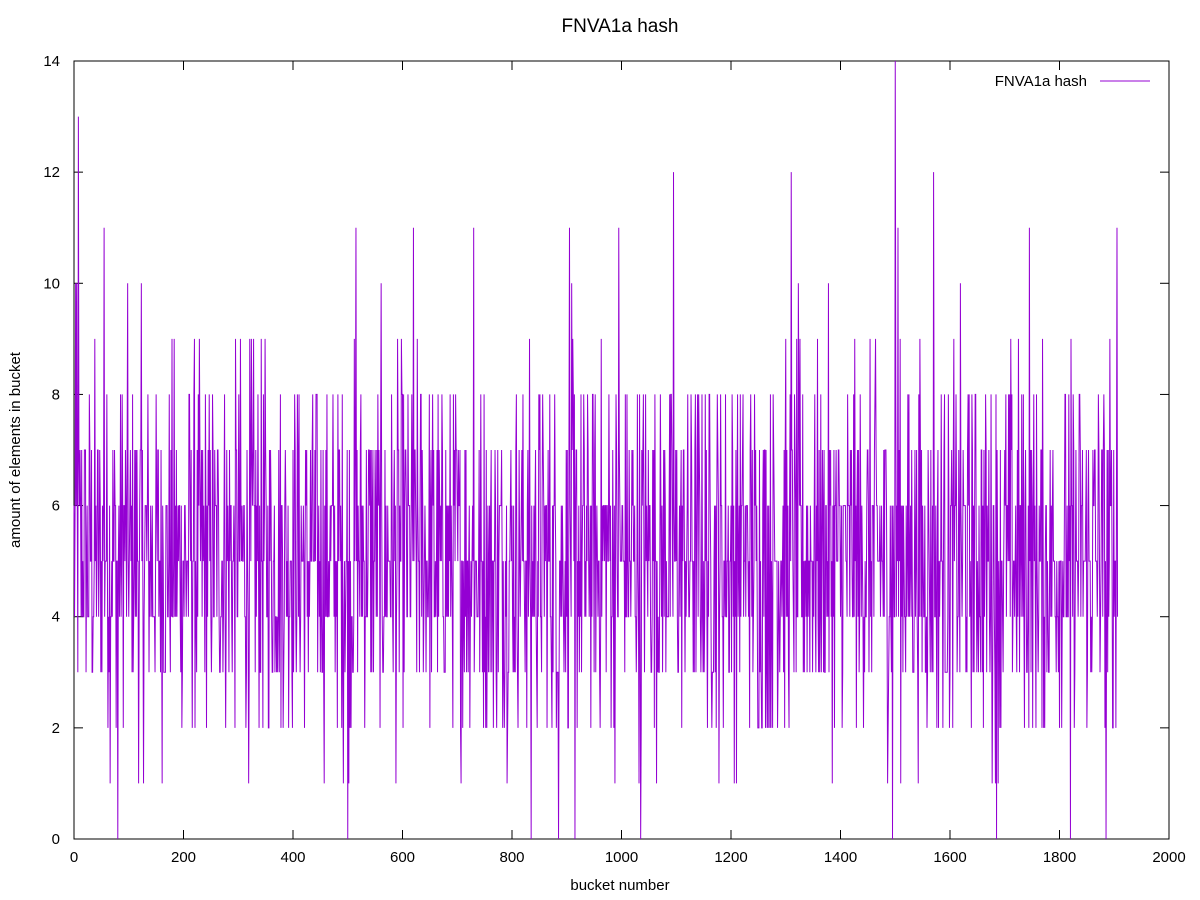 Image resolution: width=1200 pixels, height=900 pixels. What do you see at coordinates (51, 172) in the screenshot?
I see `y-tick-label: 12` at bounding box center [51, 172].